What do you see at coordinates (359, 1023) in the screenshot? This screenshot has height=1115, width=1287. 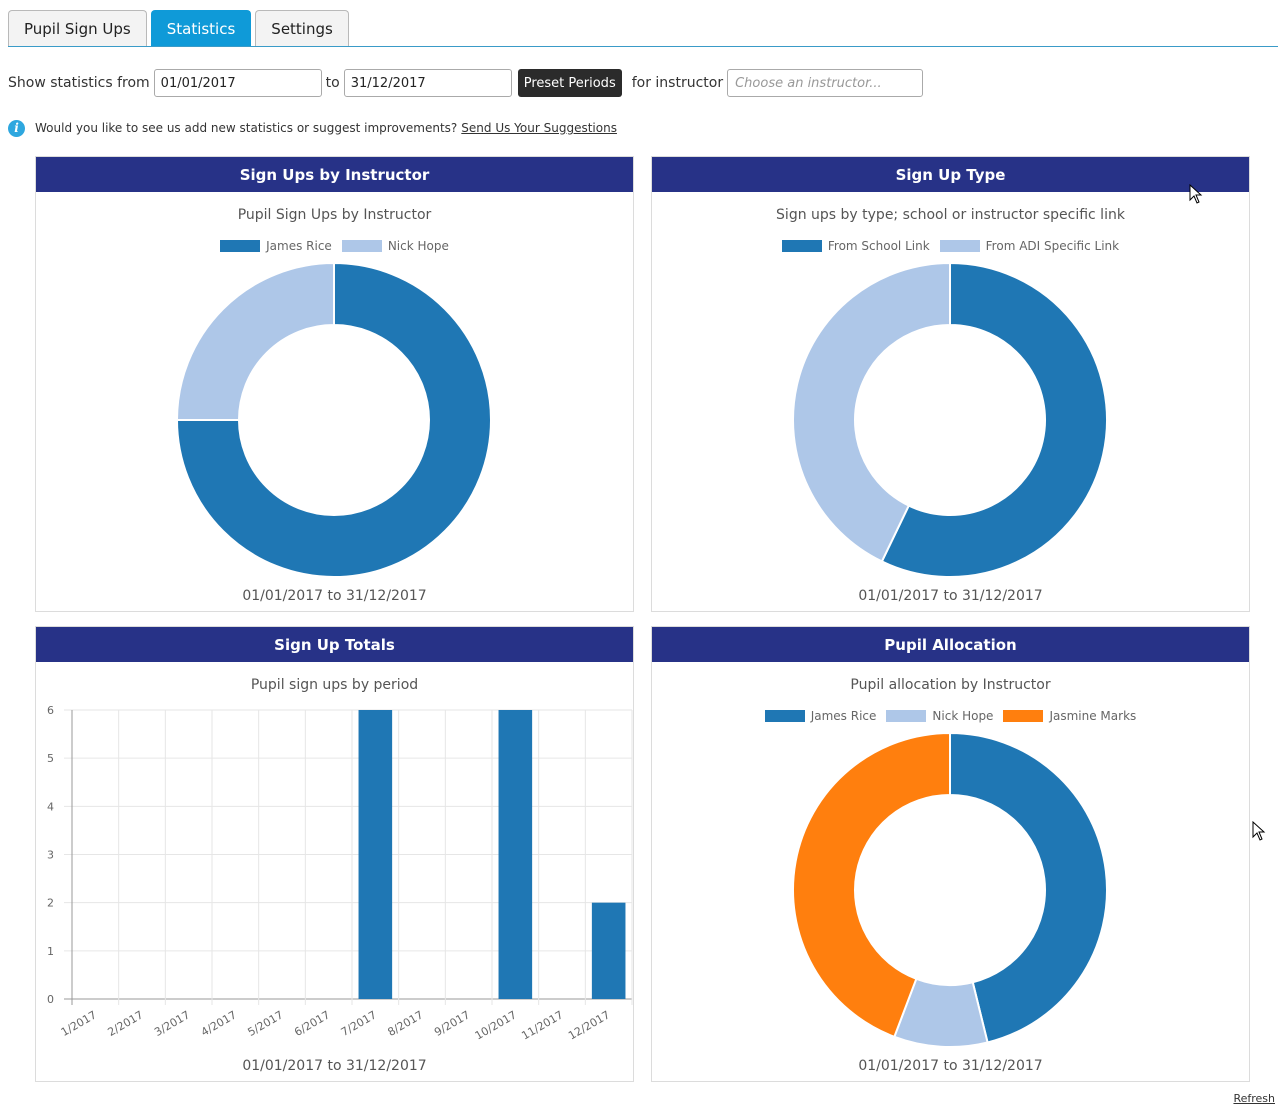 I see `x-tick-label: 7/2017` at bounding box center [359, 1023].